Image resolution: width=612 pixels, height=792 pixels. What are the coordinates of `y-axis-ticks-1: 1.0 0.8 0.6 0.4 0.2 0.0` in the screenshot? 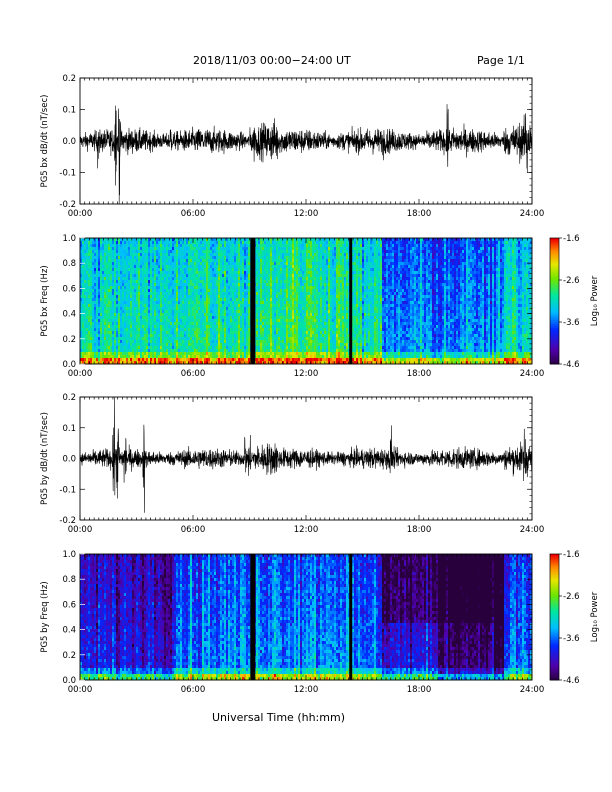 It's located at (297, 302).